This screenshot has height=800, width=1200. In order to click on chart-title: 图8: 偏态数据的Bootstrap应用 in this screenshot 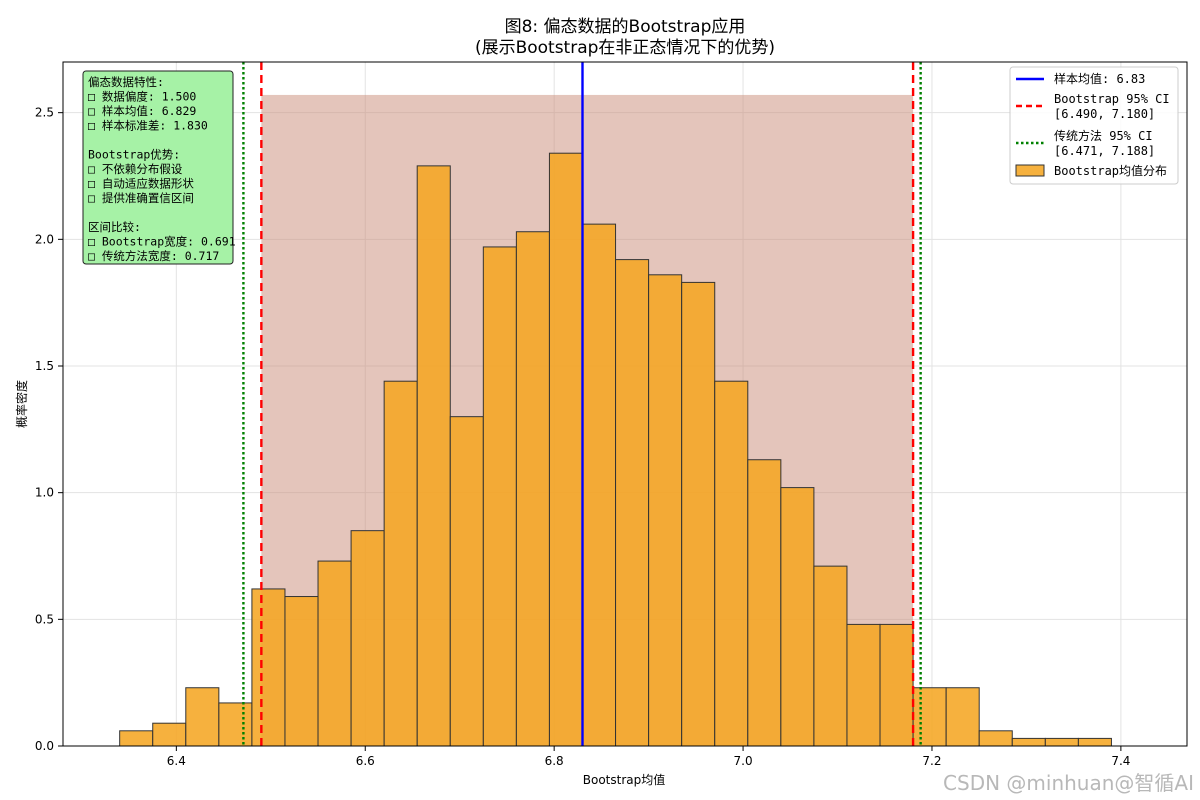, I will do `click(625, 27)`.